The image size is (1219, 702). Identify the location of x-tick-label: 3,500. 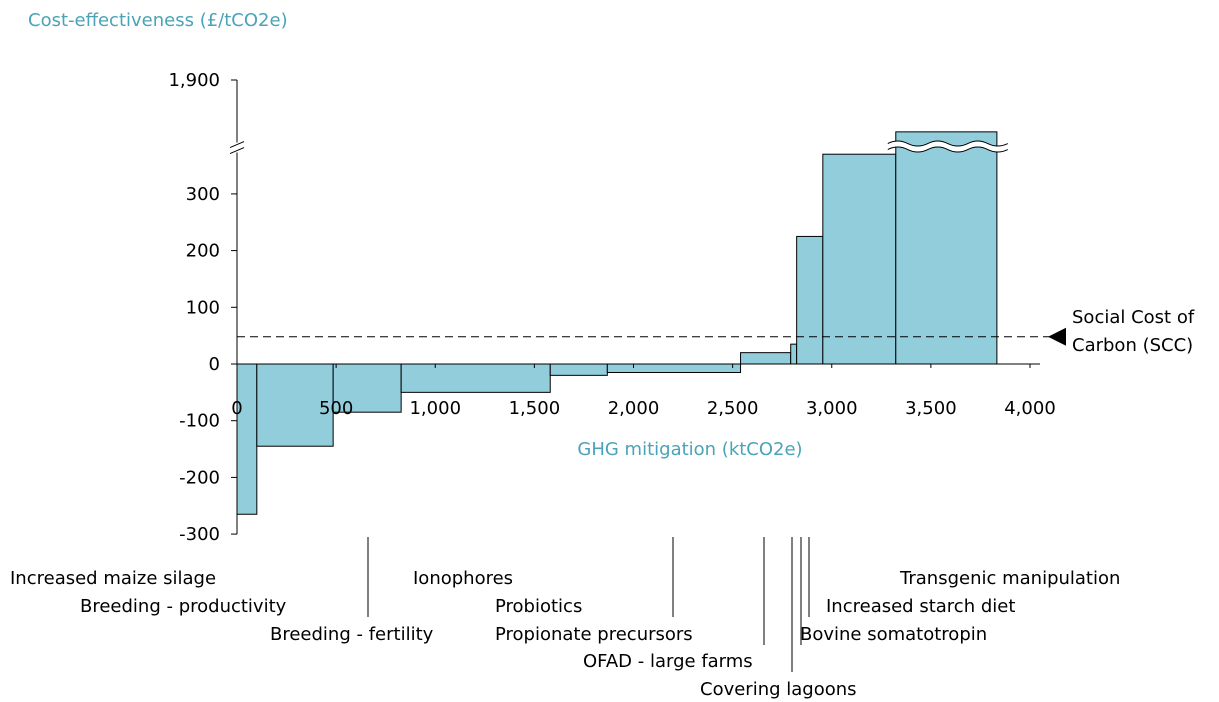
(931, 408).